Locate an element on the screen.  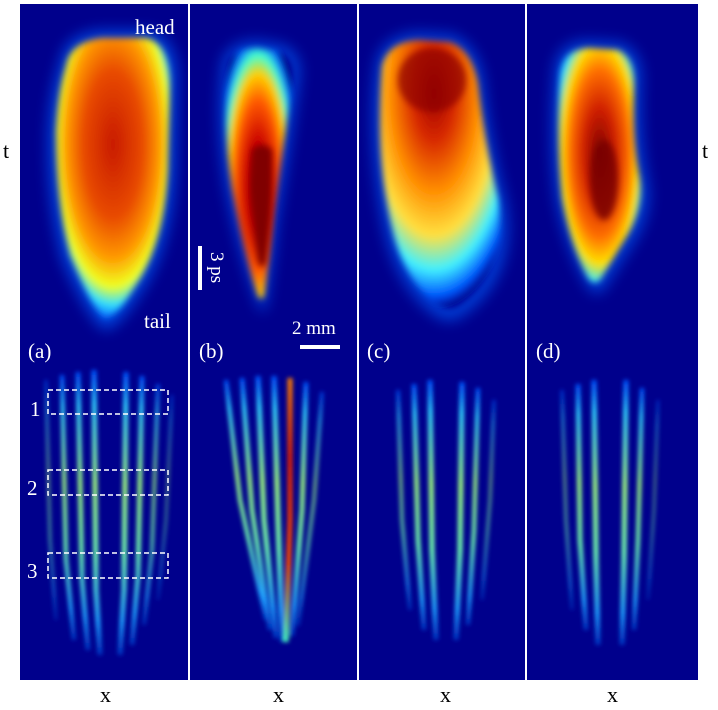
head-label: head is located at coordinates (155, 27).